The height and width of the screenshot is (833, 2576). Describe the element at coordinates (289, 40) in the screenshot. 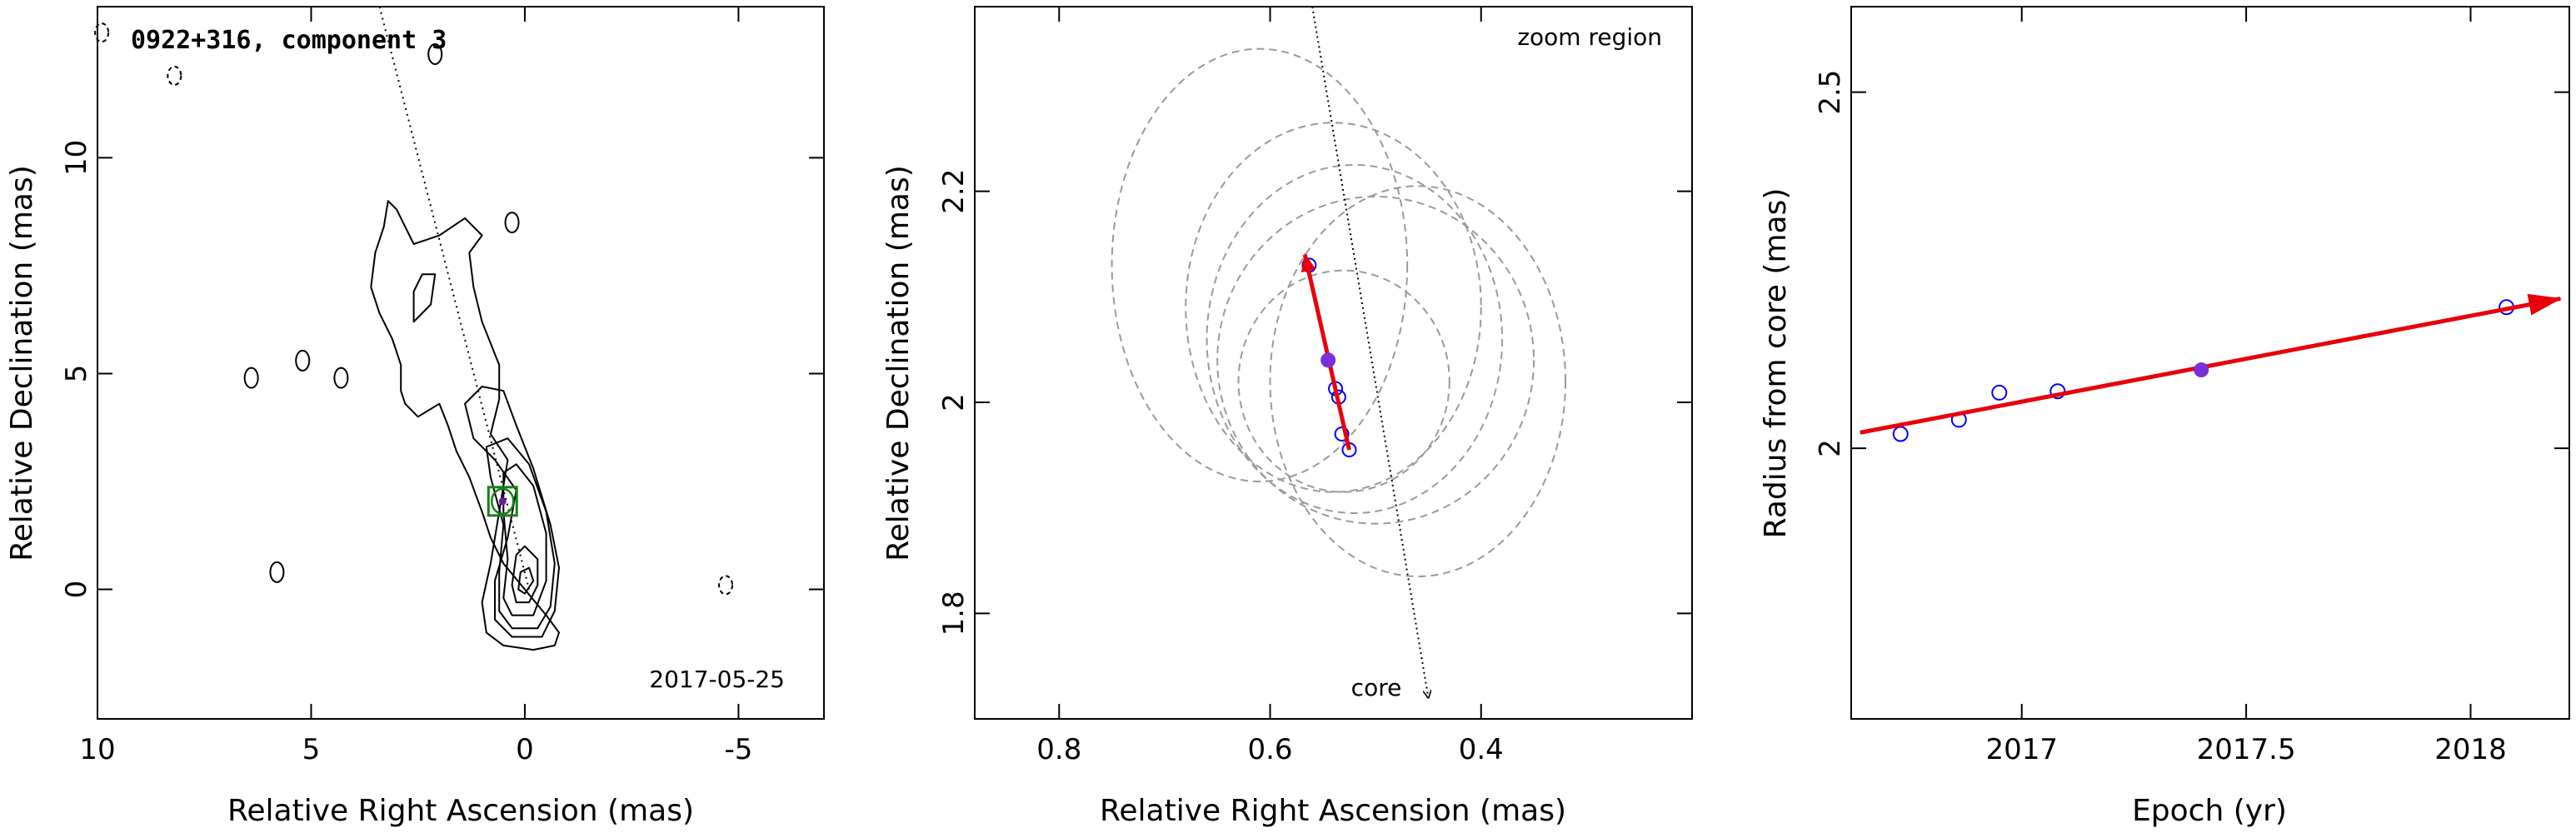

I see `map-title: 0922+316, component 3` at that location.